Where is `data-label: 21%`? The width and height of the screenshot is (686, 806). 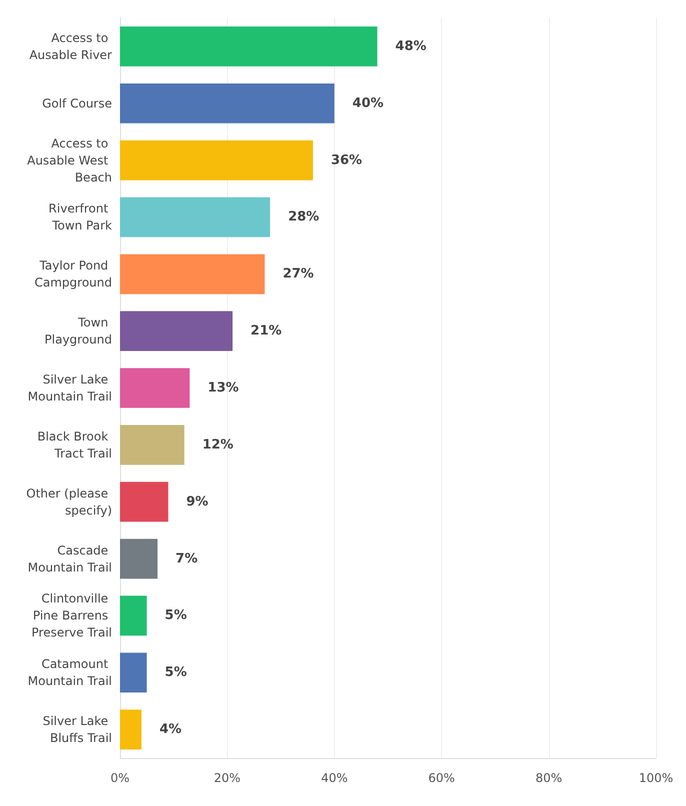
data-label: 21% is located at coordinates (266, 331).